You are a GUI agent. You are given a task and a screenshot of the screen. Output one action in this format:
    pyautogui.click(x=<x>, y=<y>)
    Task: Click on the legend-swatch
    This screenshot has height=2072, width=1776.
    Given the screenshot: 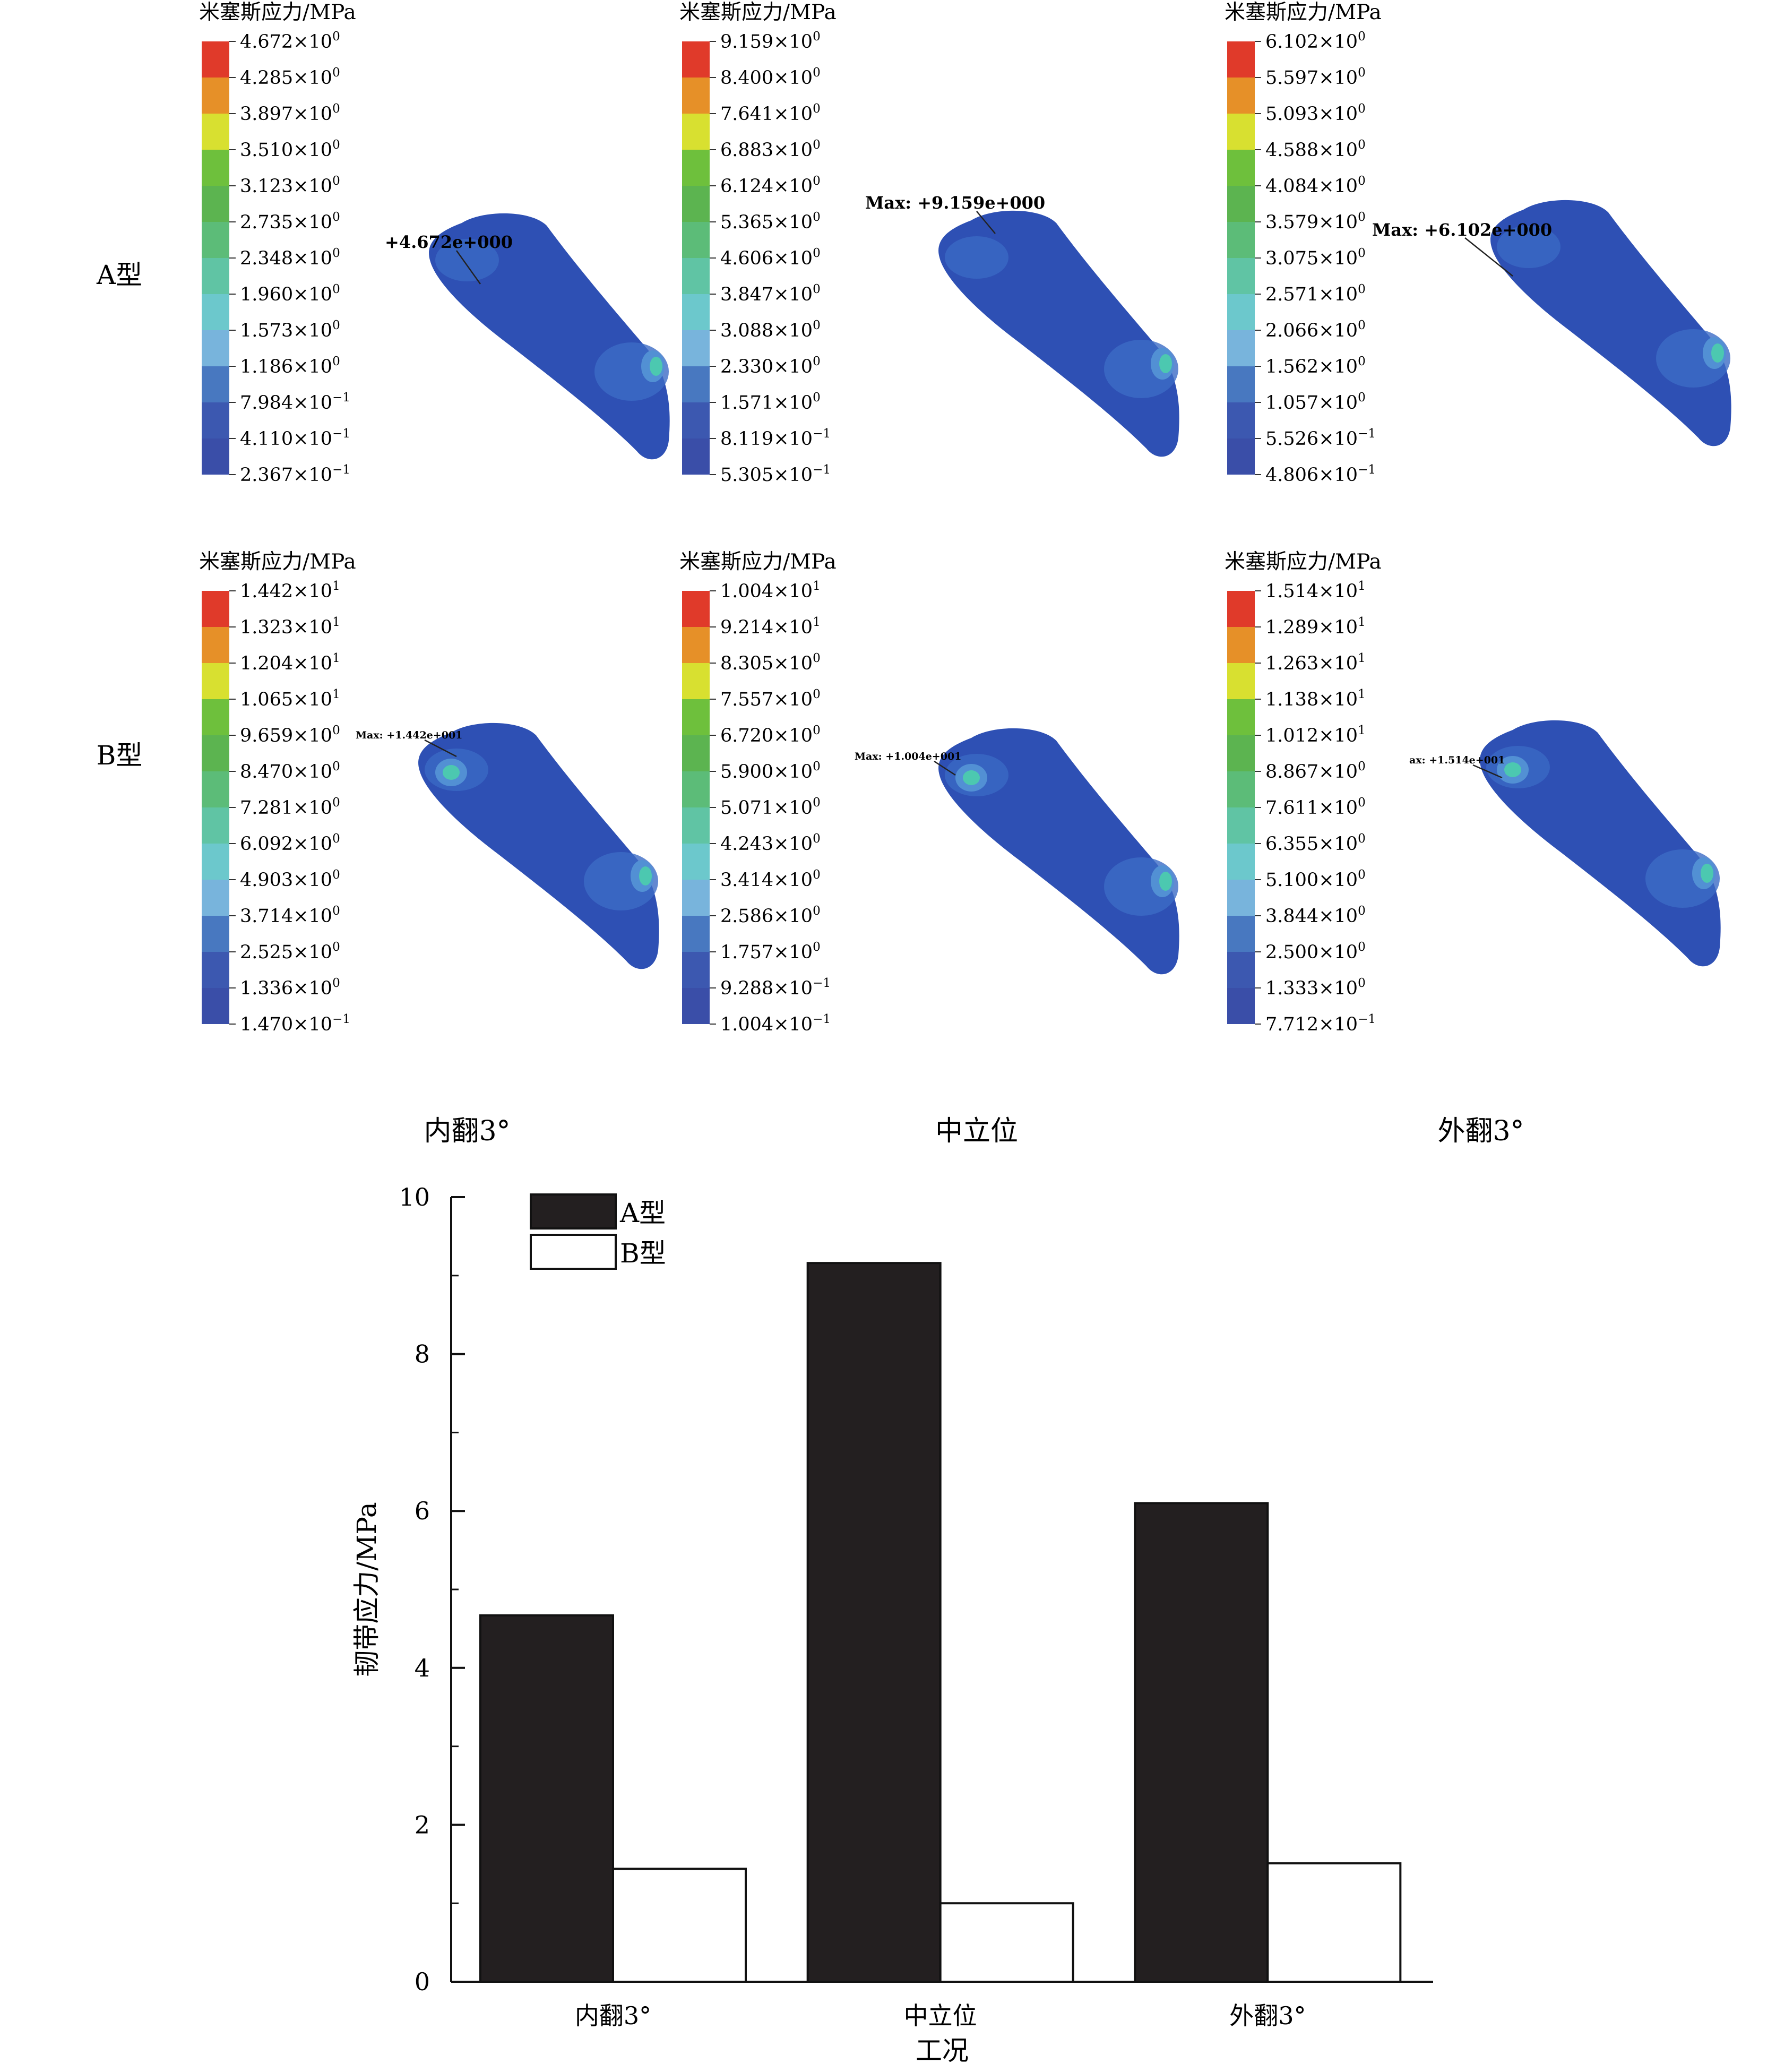 What is the action you would take?
    pyautogui.click(x=573, y=1252)
    